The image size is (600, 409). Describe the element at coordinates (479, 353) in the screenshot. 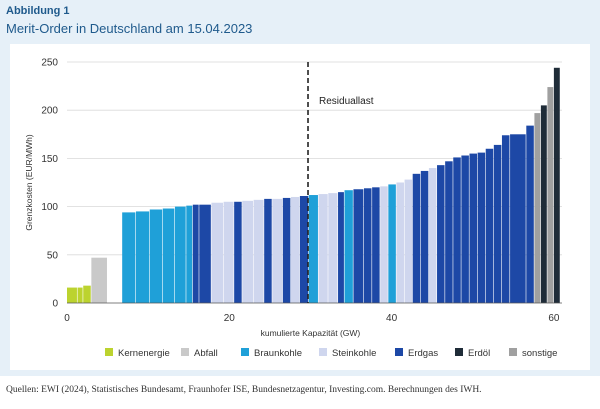

I see `legend-label-oel: Erdöl` at that location.